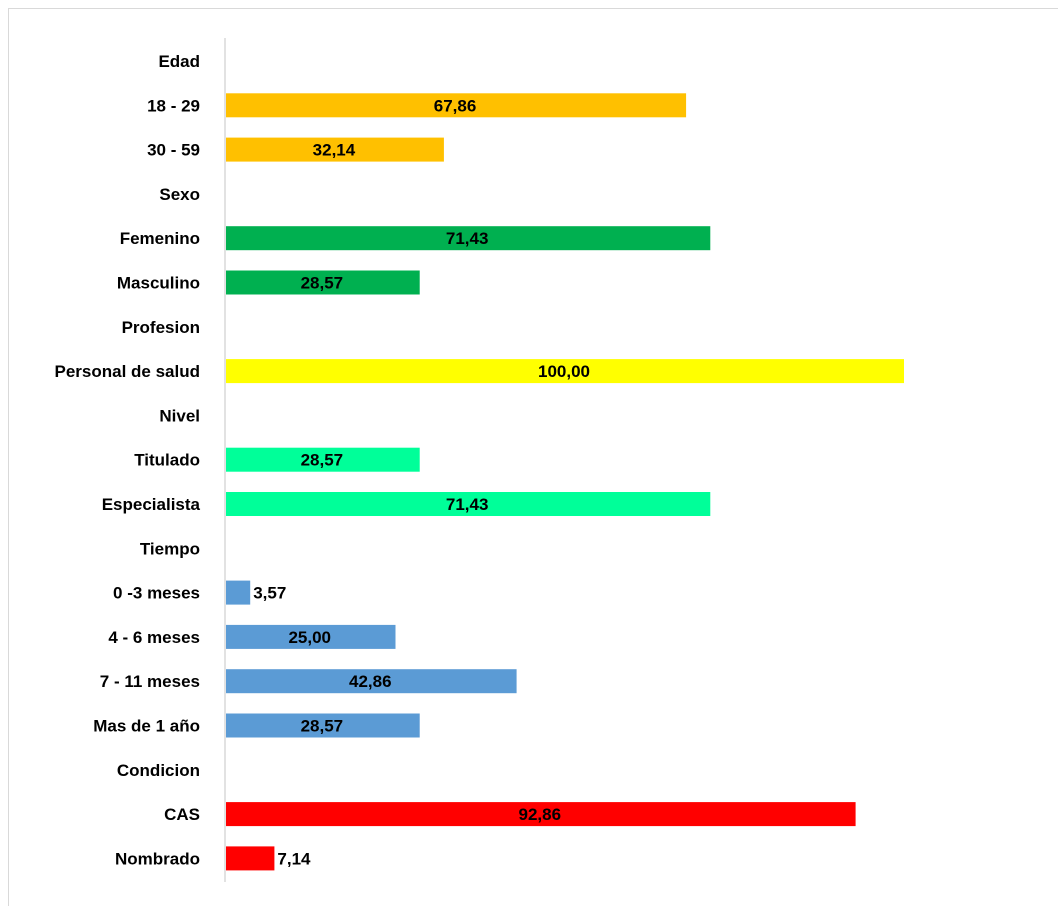  I want to click on category-label: Masculino, so click(158, 283).